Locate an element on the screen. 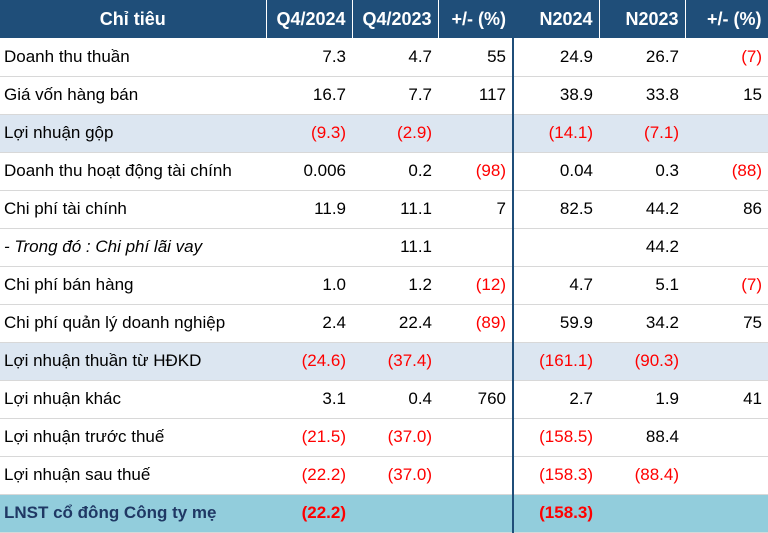  cell-value: 2.7 is located at coordinates (555, 399).